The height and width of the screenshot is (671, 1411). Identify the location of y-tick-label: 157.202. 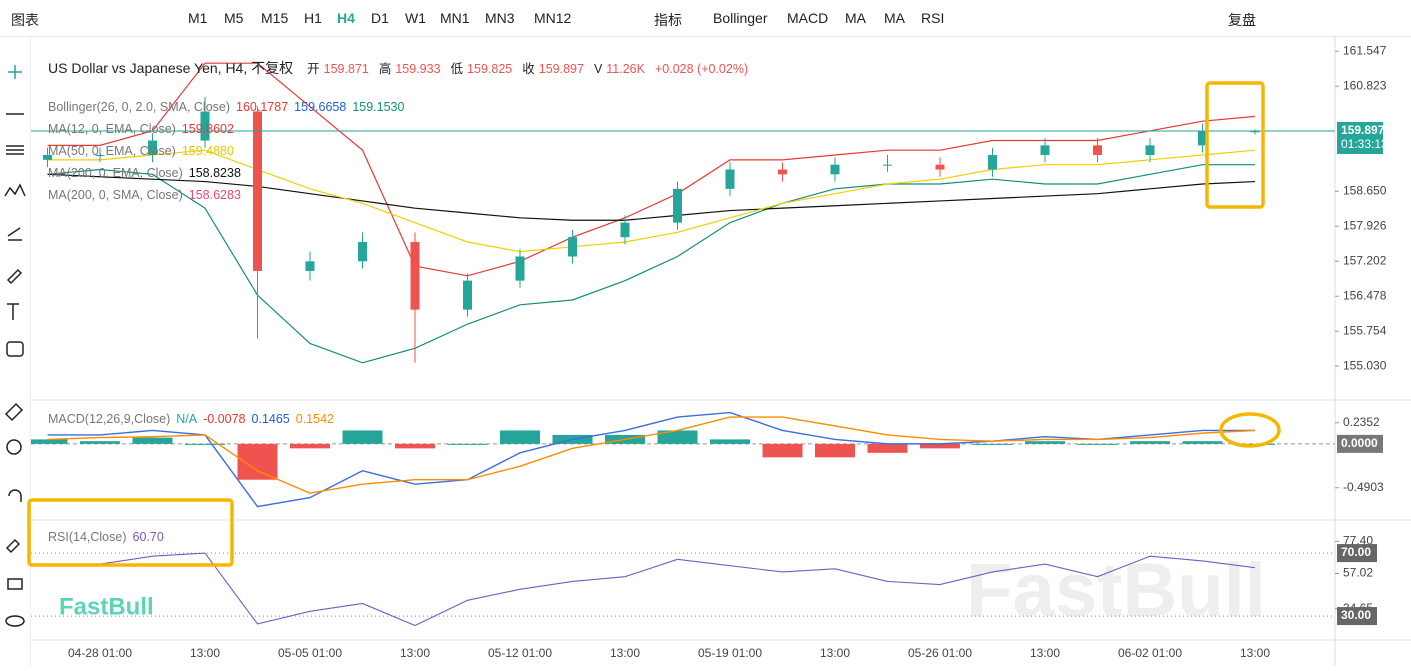
(1365, 260).